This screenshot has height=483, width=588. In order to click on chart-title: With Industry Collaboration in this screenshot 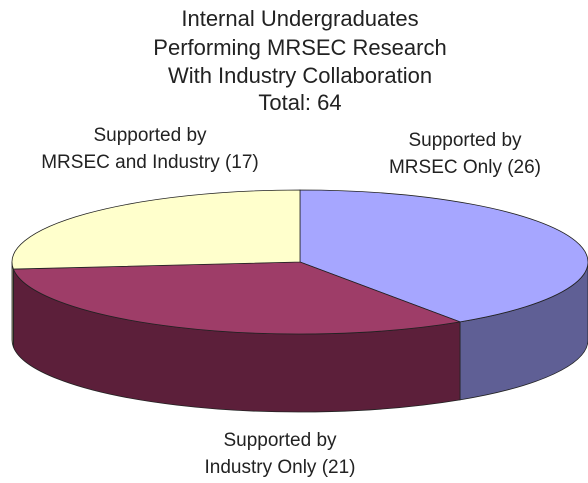, I will do `click(300, 75)`.